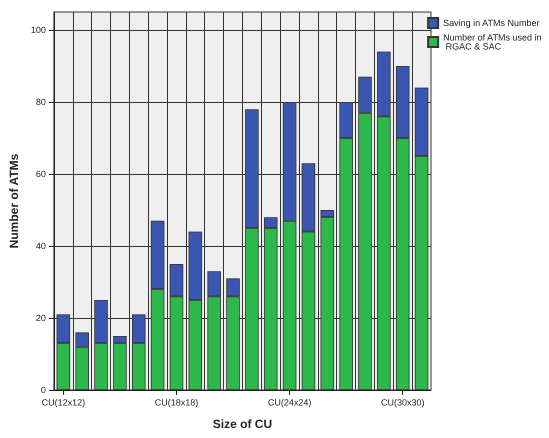  I want to click on y-axis-title: Number of ATMs, so click(14, 200).